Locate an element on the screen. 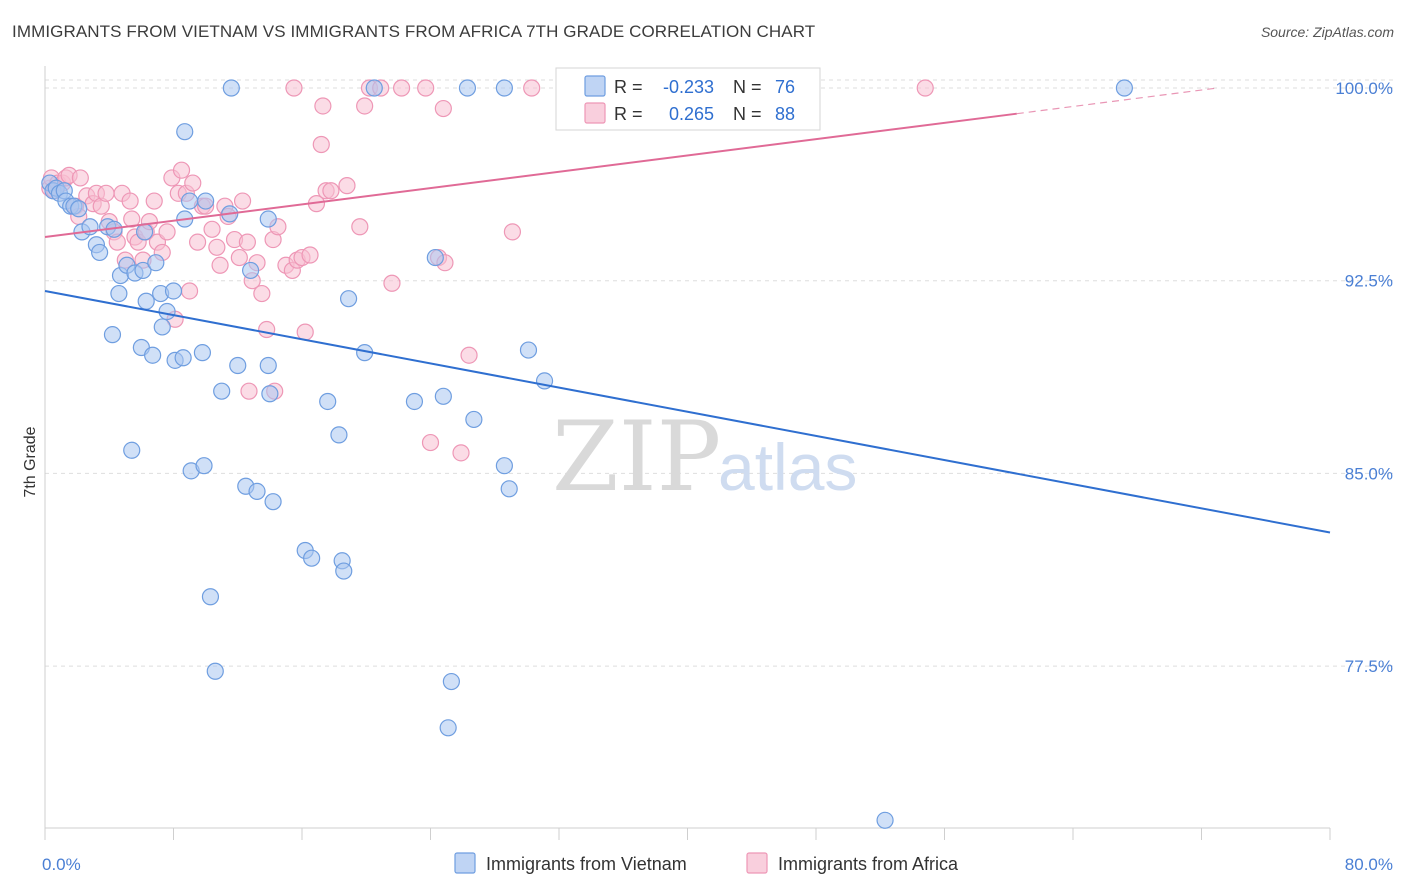 The width and height of the screenshot is (1406, 892). africa-trend-extension is located at coordinates (1117, 101).